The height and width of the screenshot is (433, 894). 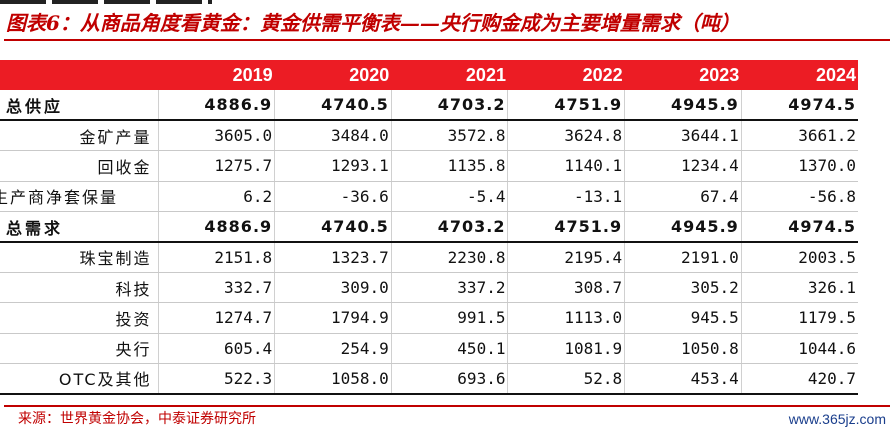 What do you see at coordinates (217, 197) in the screenshot?
I see `table-cell: 6.2` at bounding box center [217, 197].